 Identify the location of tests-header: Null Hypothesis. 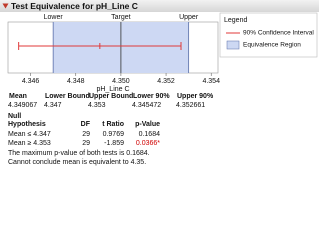
(27, 120).